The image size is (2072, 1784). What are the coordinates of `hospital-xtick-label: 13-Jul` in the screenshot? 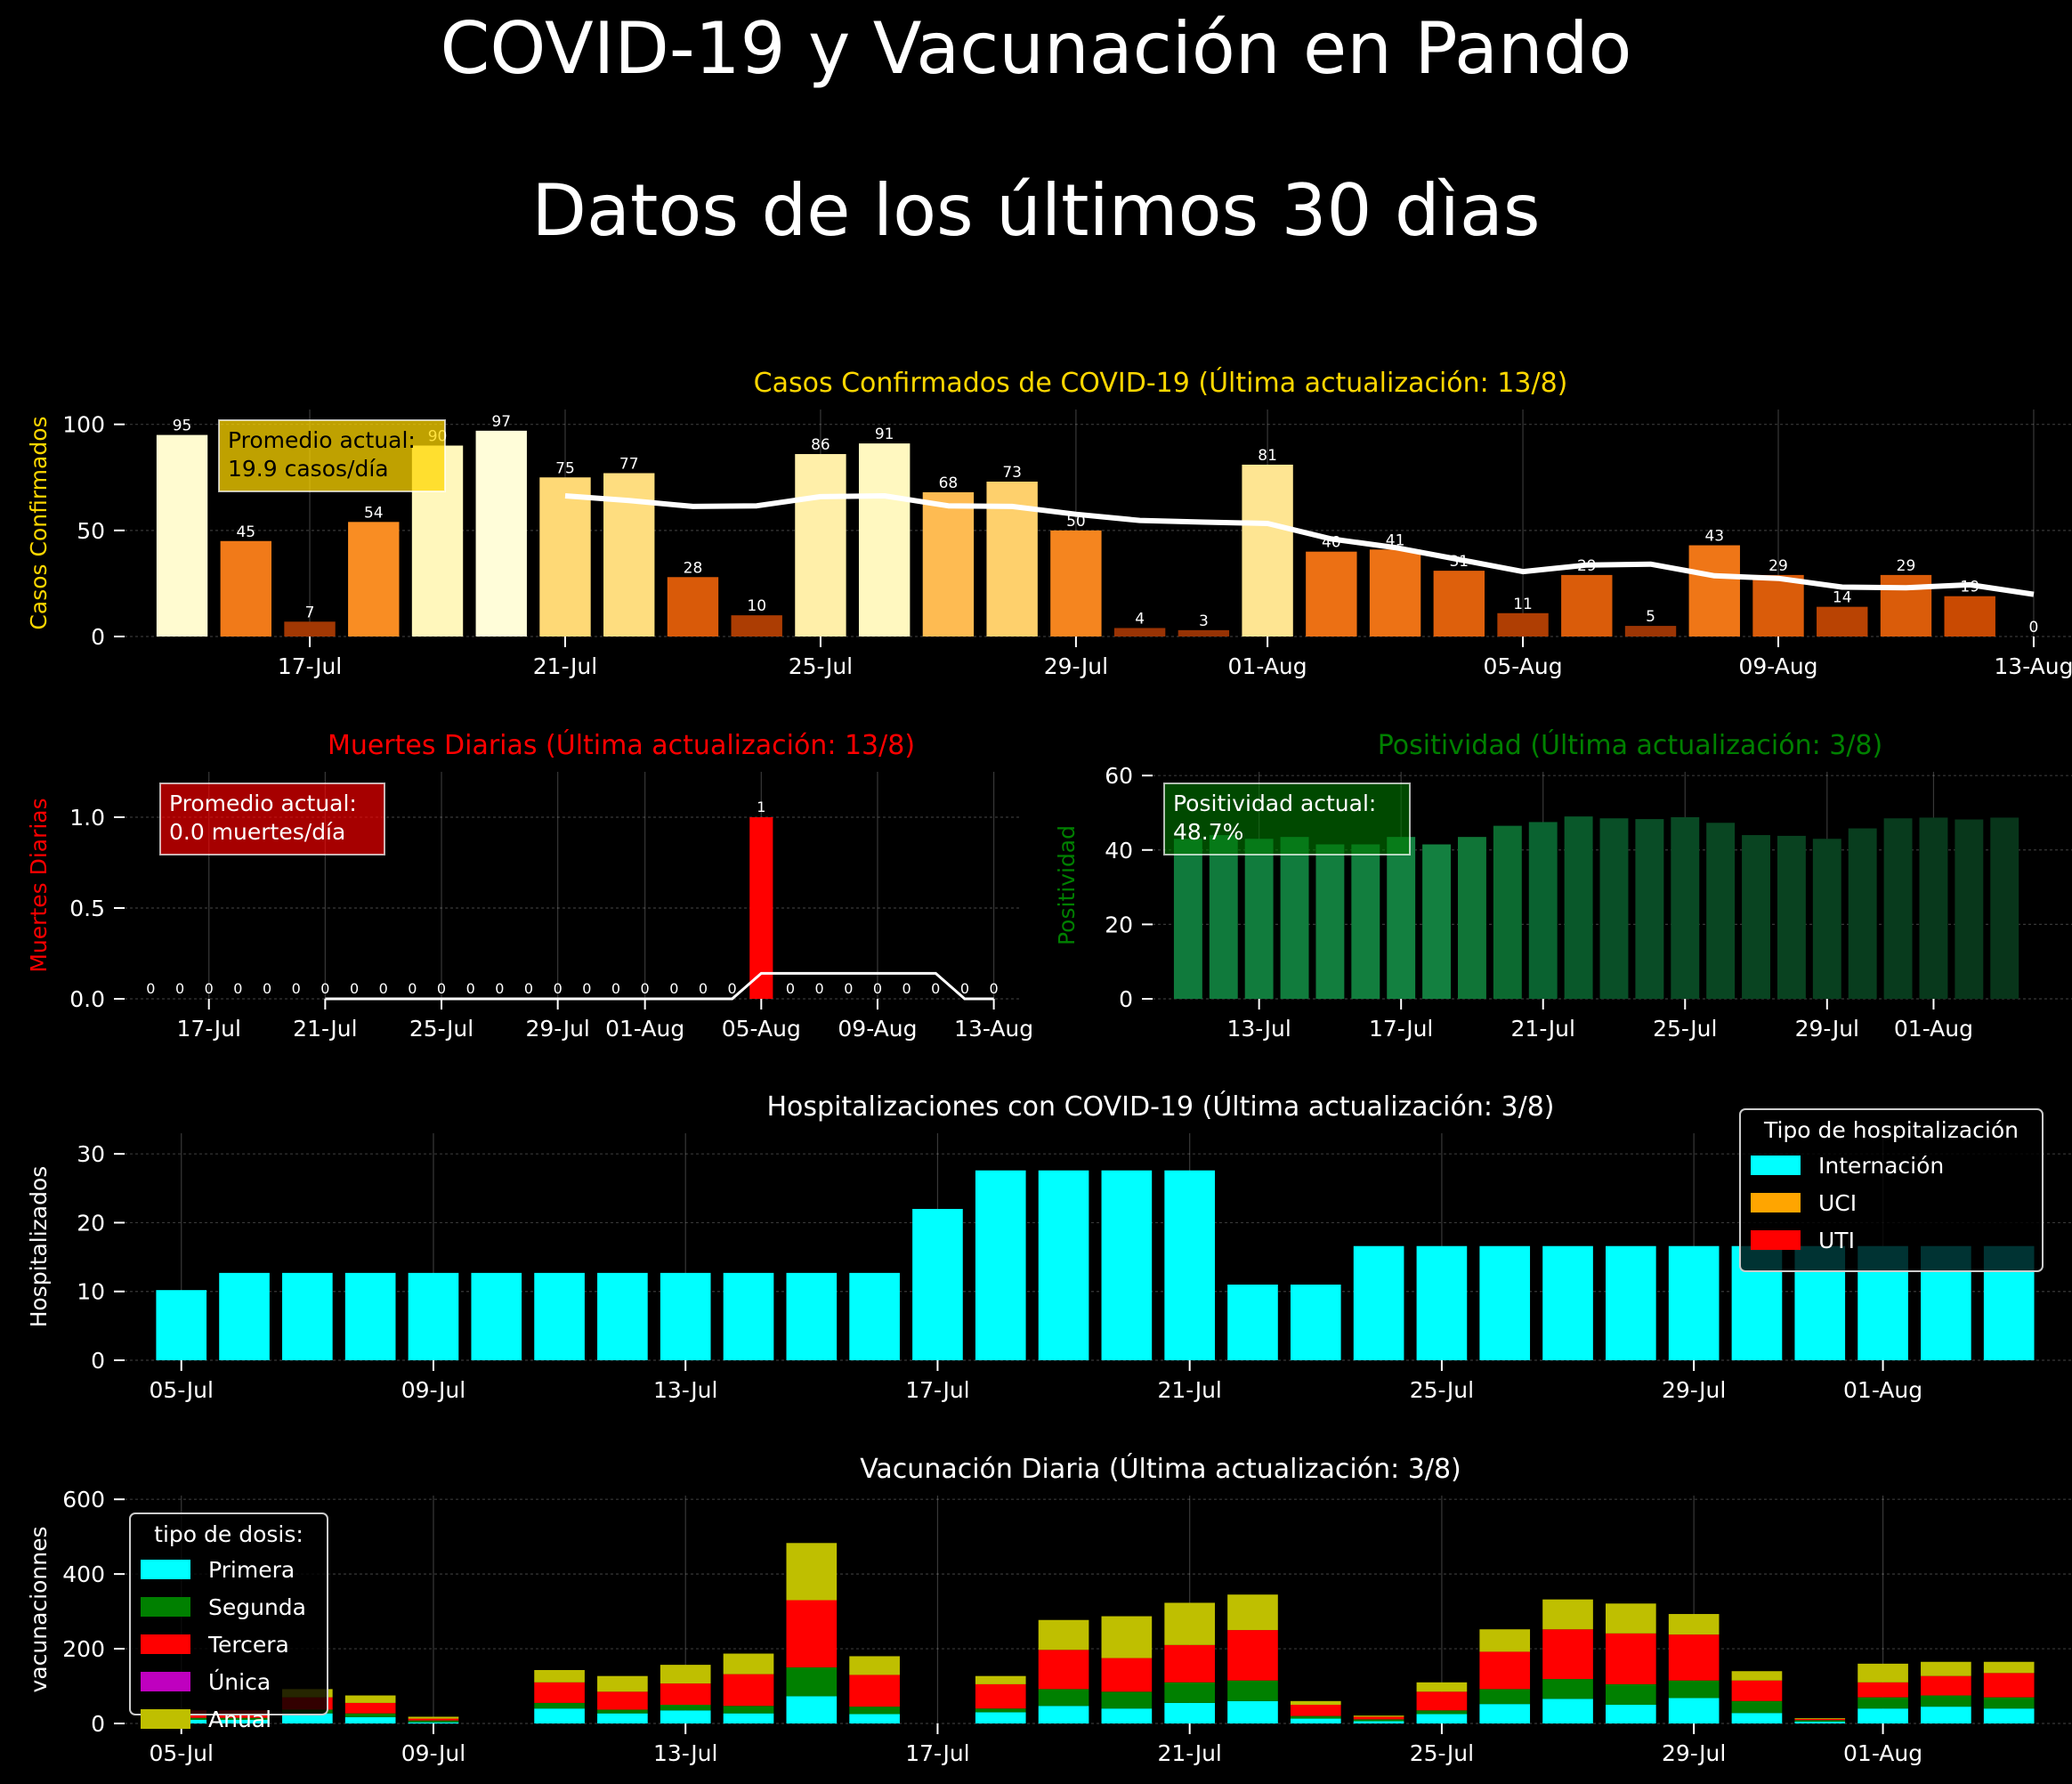 It's located at (685, 1390).